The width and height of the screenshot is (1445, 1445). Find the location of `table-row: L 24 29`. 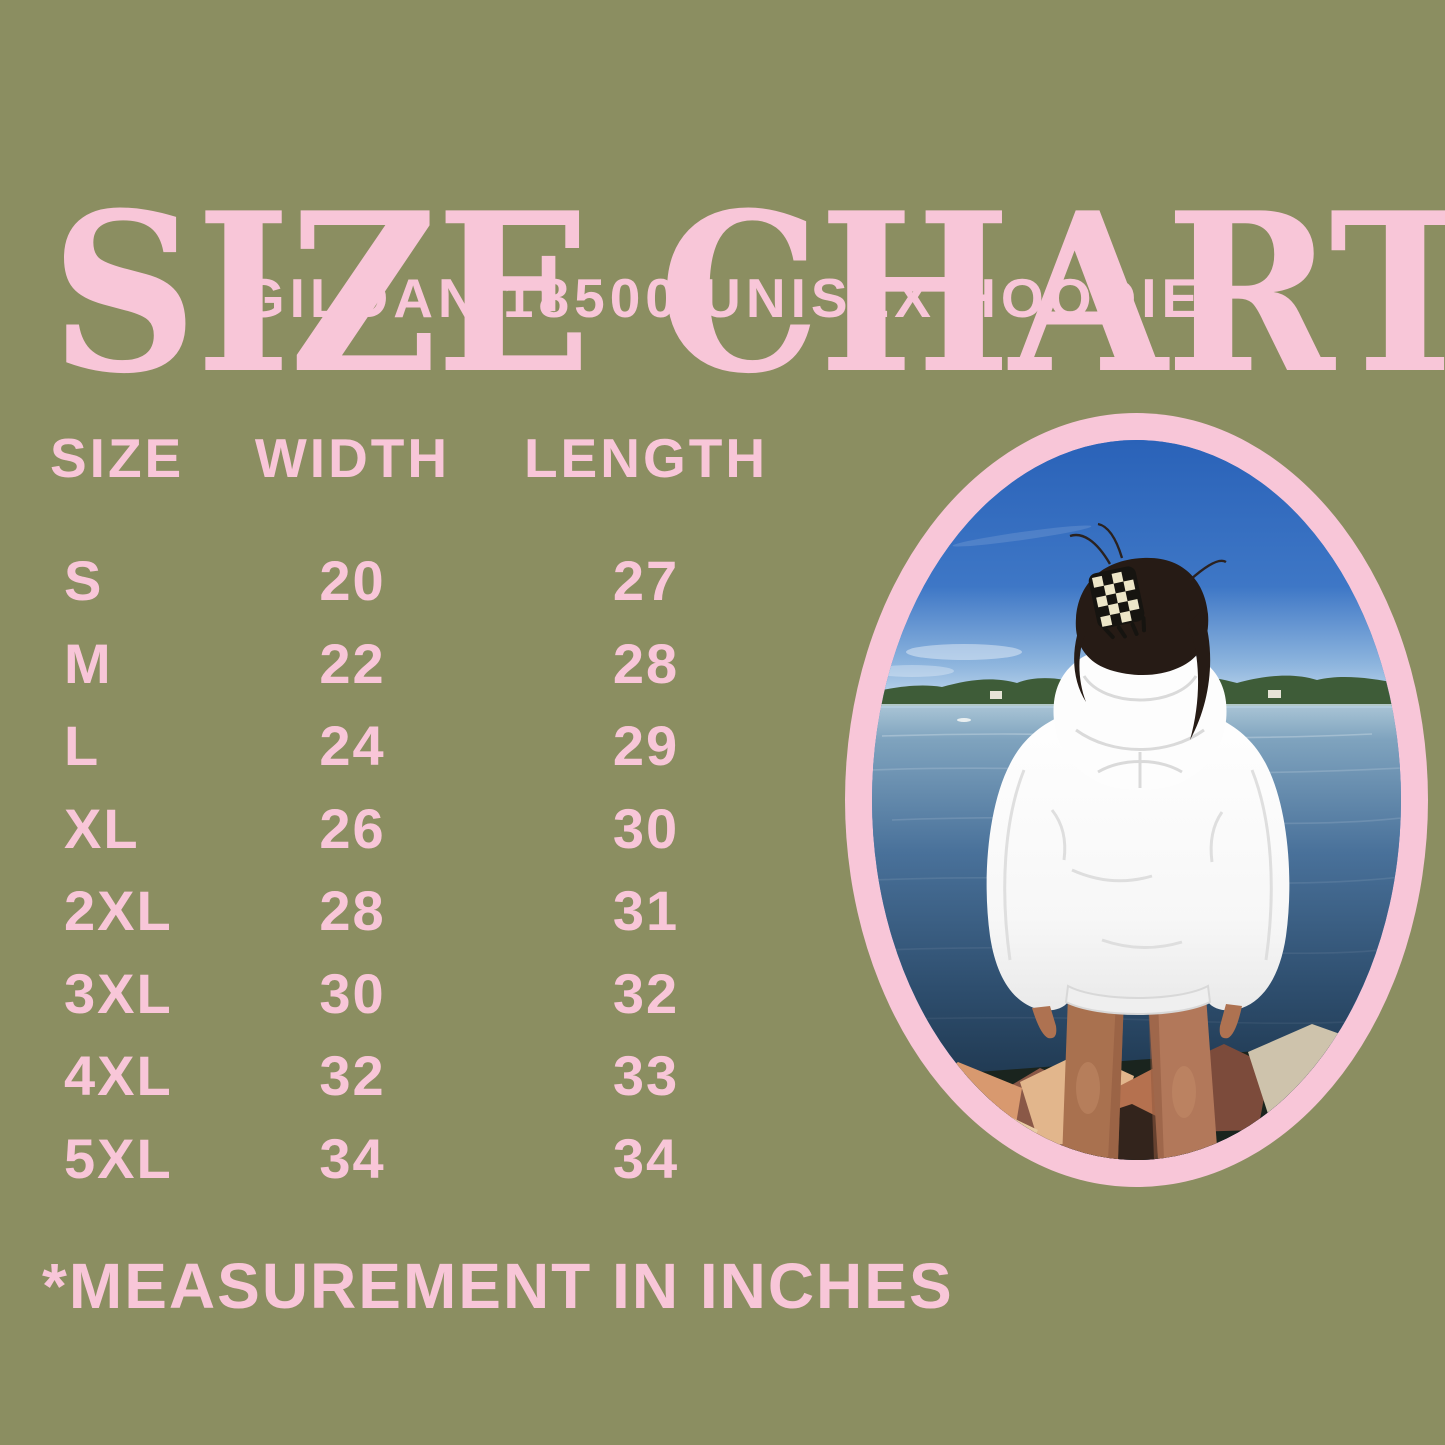

table-row: L 24 29 is located at coordinates (445, 759).